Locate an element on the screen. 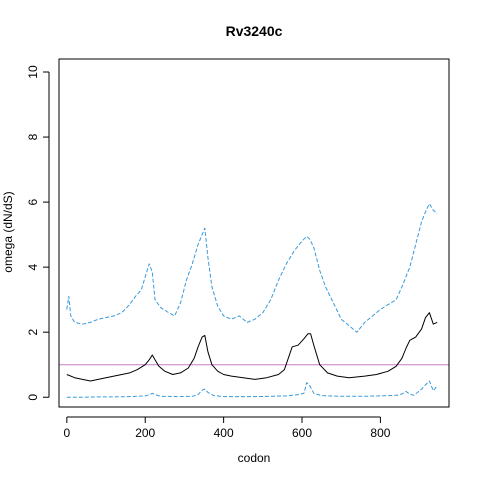 This screenshot has width=480, height=480. x-tick-label: 600 is located at coordinates (302, 433).